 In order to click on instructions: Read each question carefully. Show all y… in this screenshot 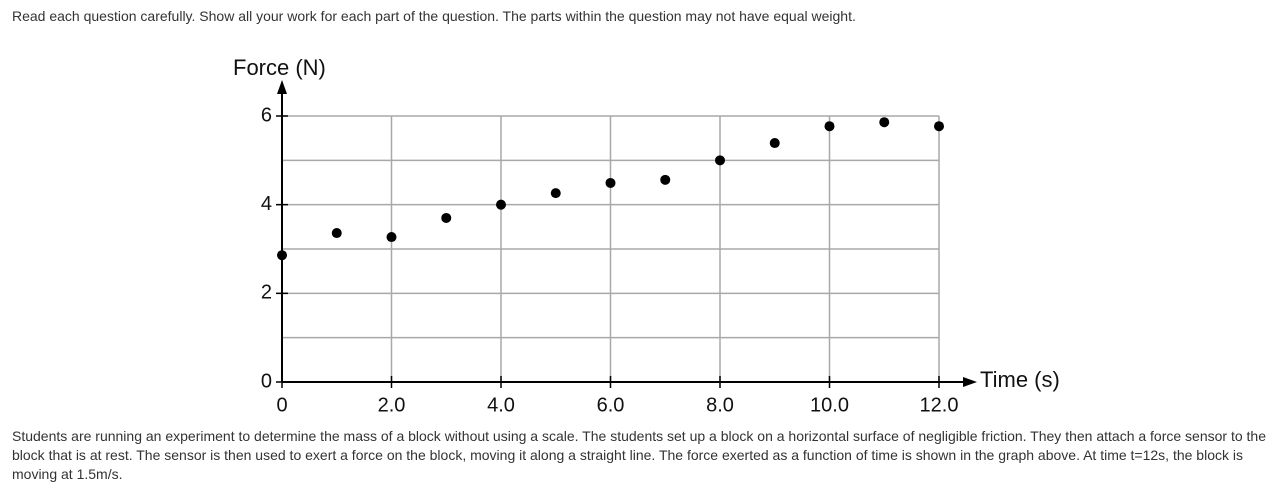, I will do `click(434, 16)`.